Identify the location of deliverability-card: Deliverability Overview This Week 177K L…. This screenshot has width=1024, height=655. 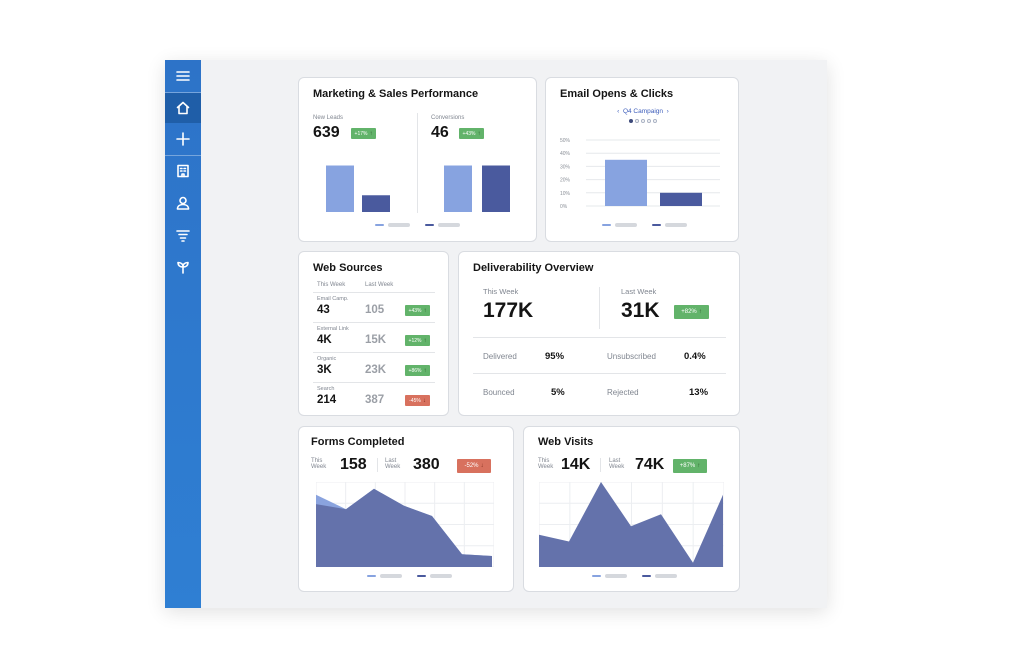
(599, 333).